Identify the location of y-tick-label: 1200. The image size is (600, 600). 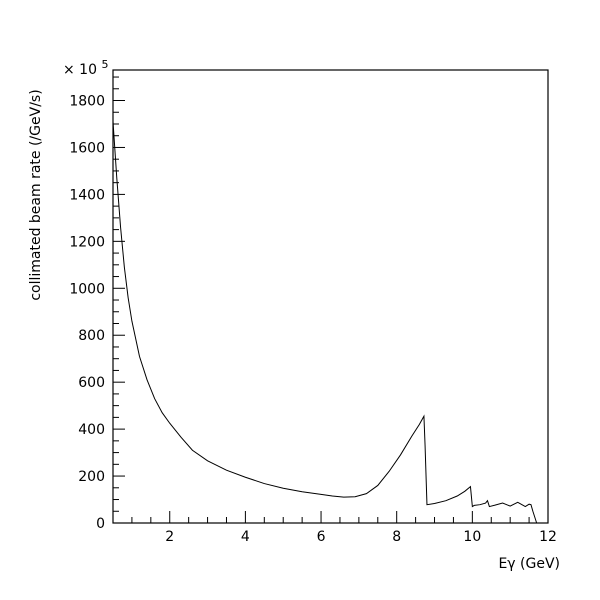
(87, 242).